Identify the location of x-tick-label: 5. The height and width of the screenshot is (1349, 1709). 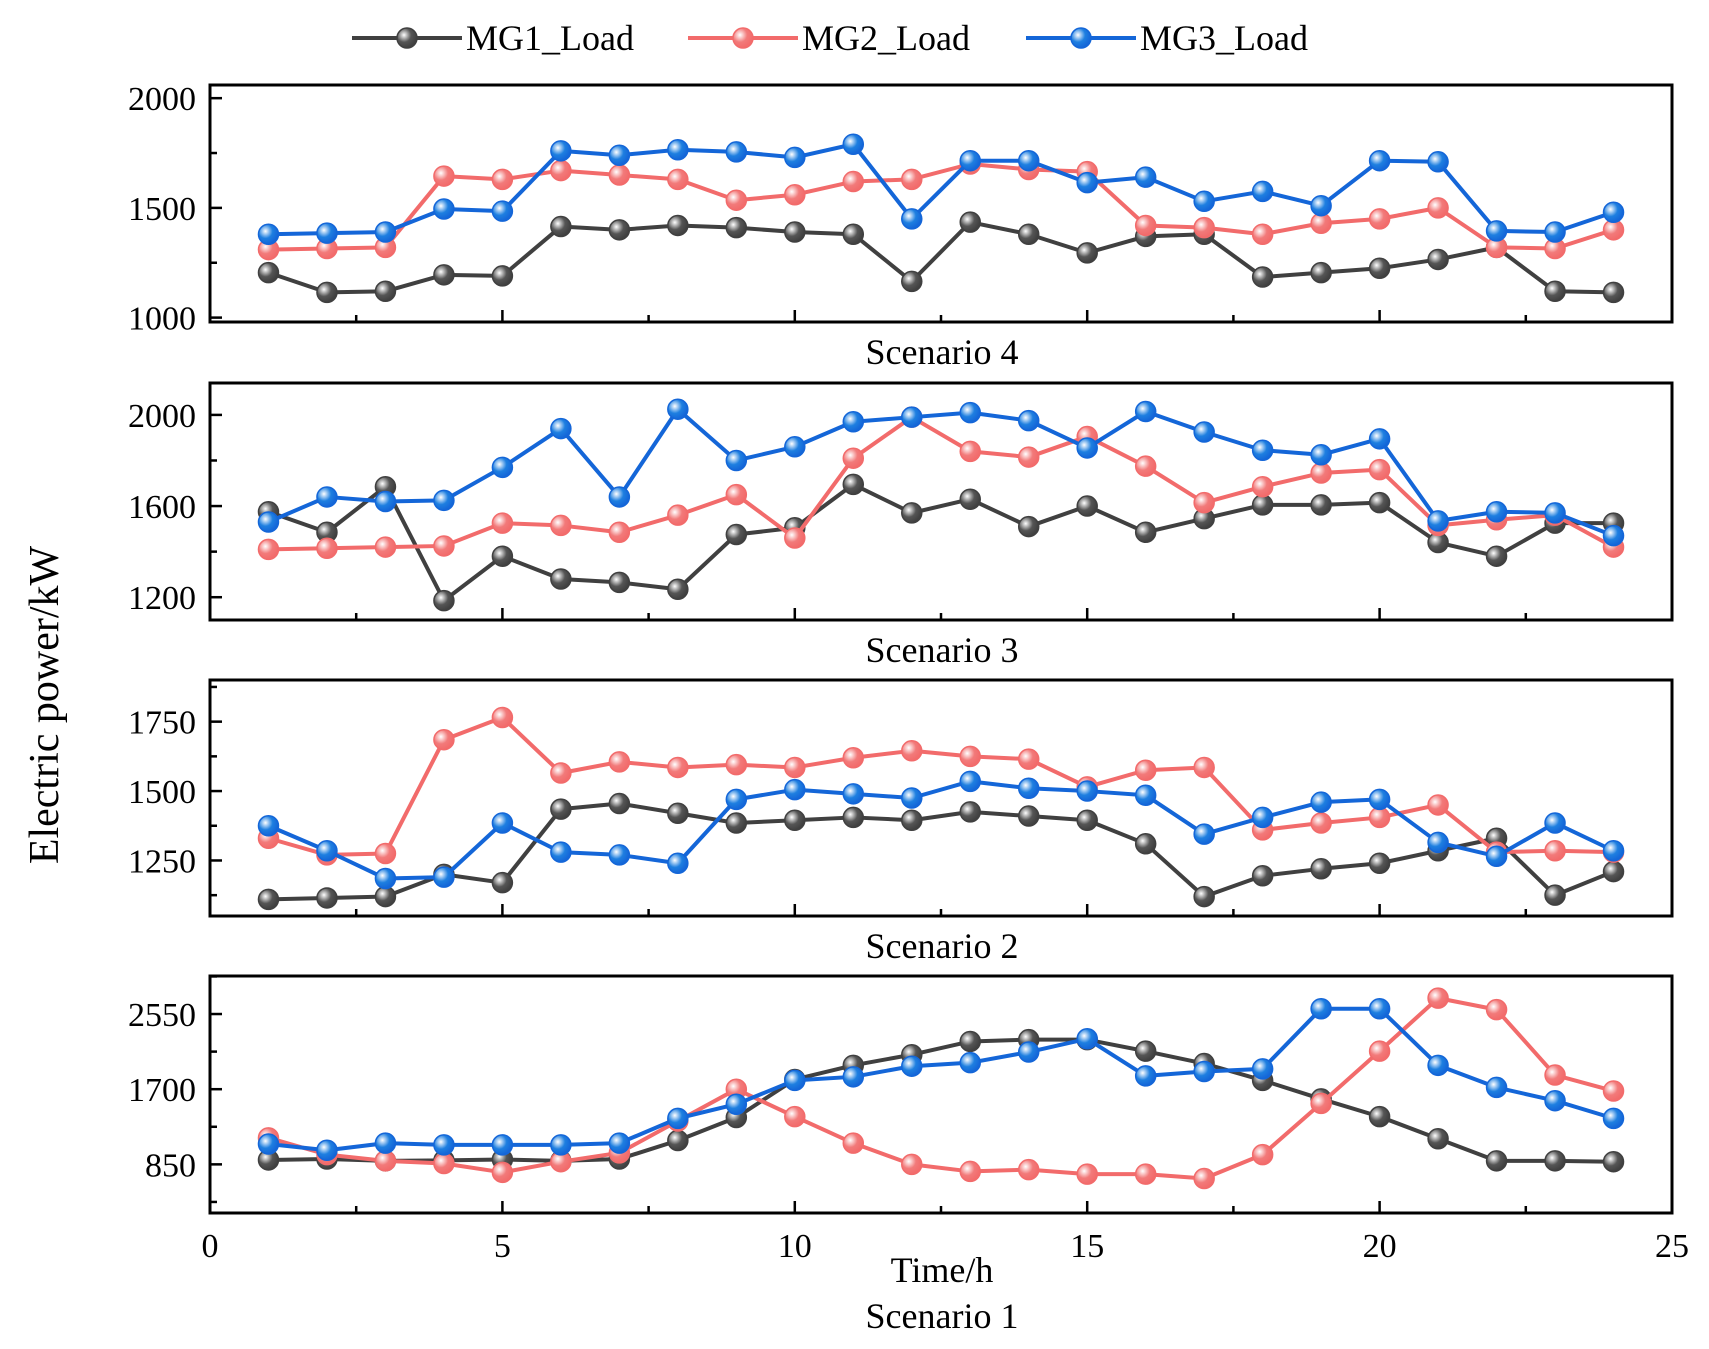
(502, 1246).